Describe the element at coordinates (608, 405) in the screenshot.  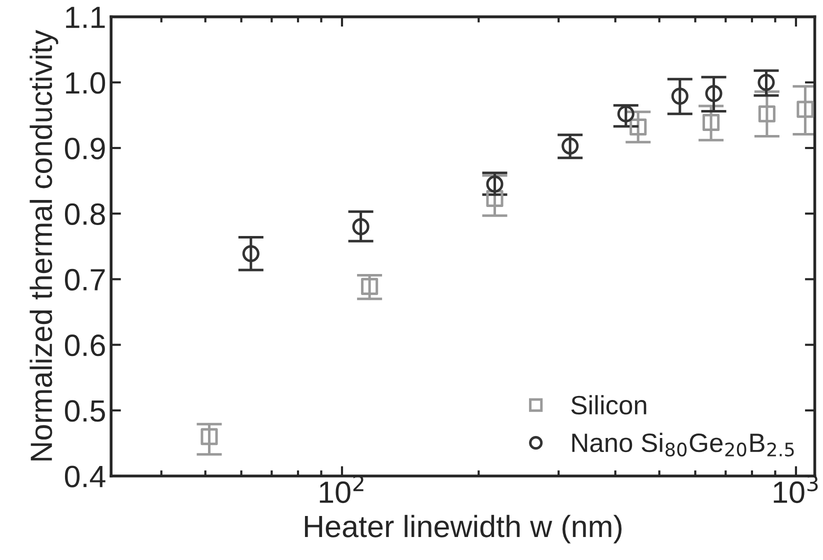
I see `legend-label: Silicon` at that location.